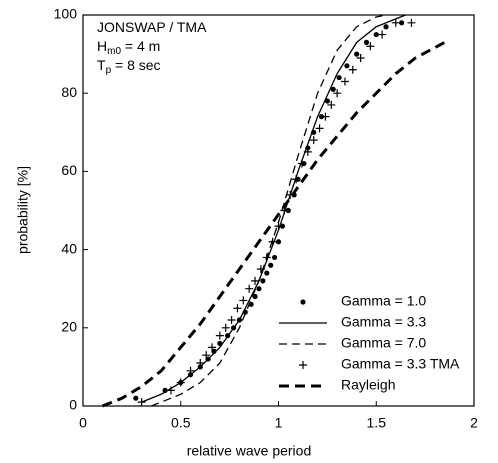 The image size is (498, 463). Describe the element at coordinates (140, 46) in the screenshot. I see `annotation-text: = 4 m` at that location.